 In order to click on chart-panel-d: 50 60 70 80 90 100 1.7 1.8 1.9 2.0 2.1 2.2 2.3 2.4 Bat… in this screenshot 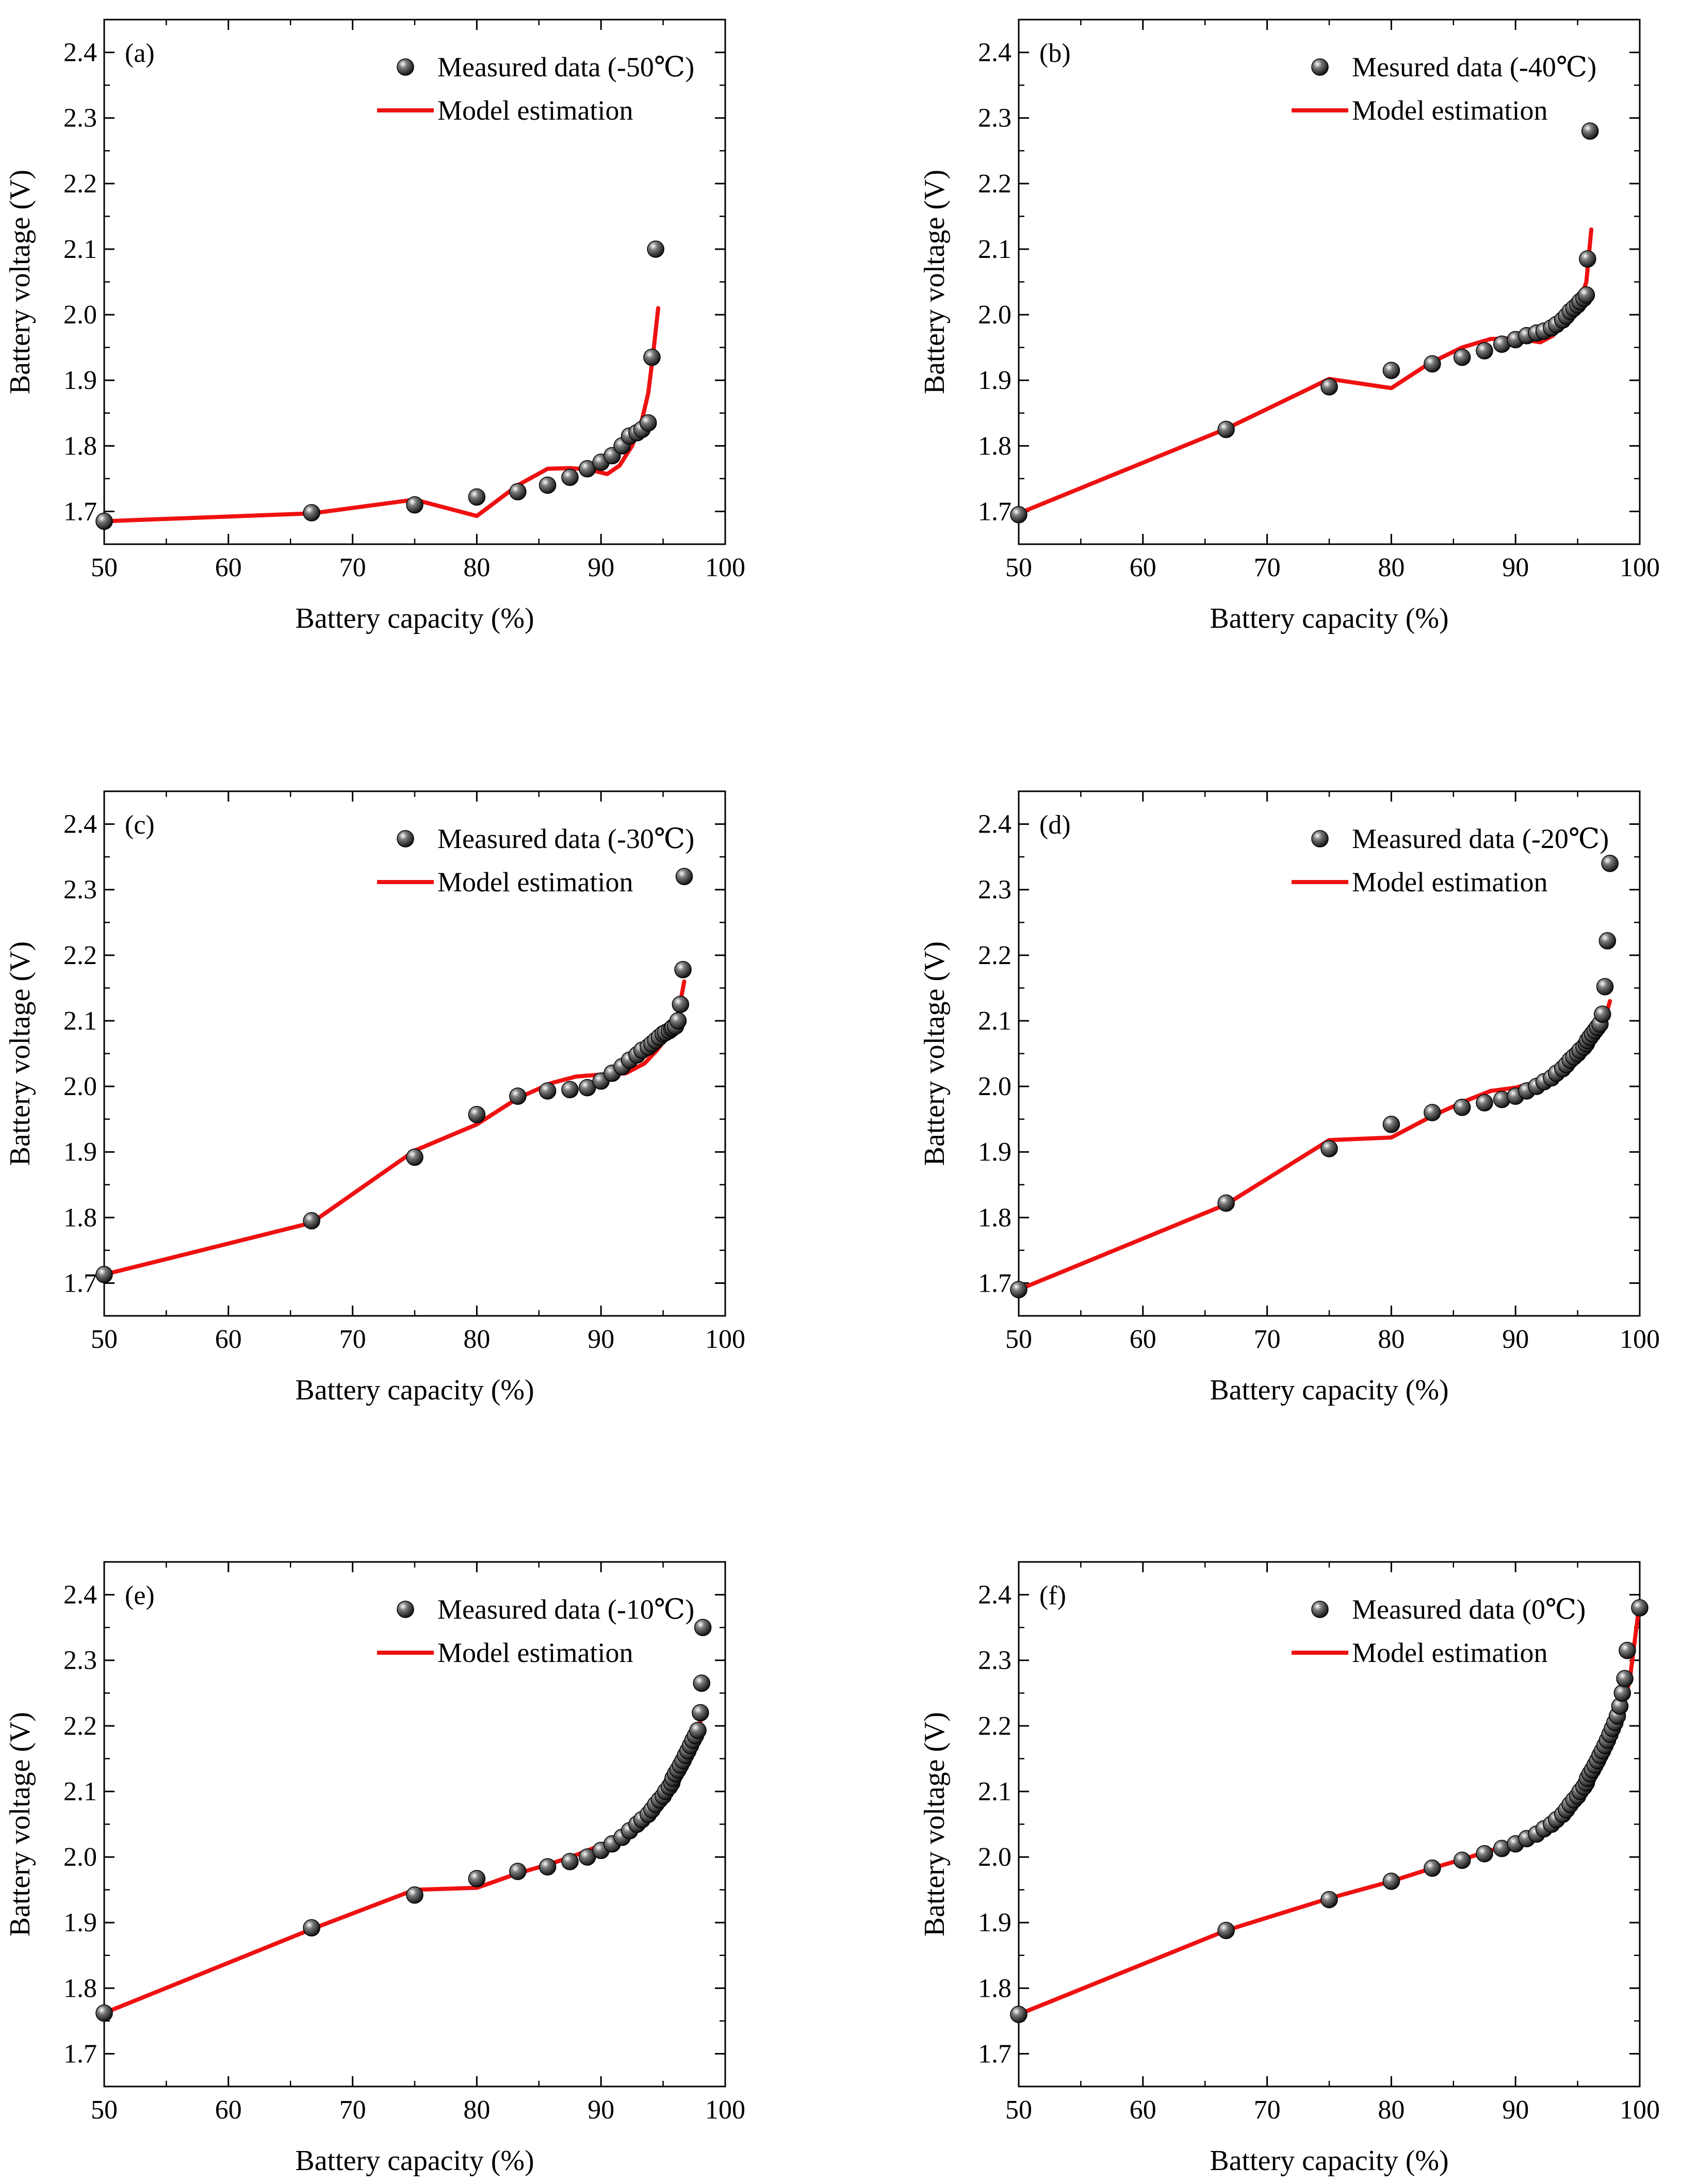, I will do `click(1289, 1098)`.